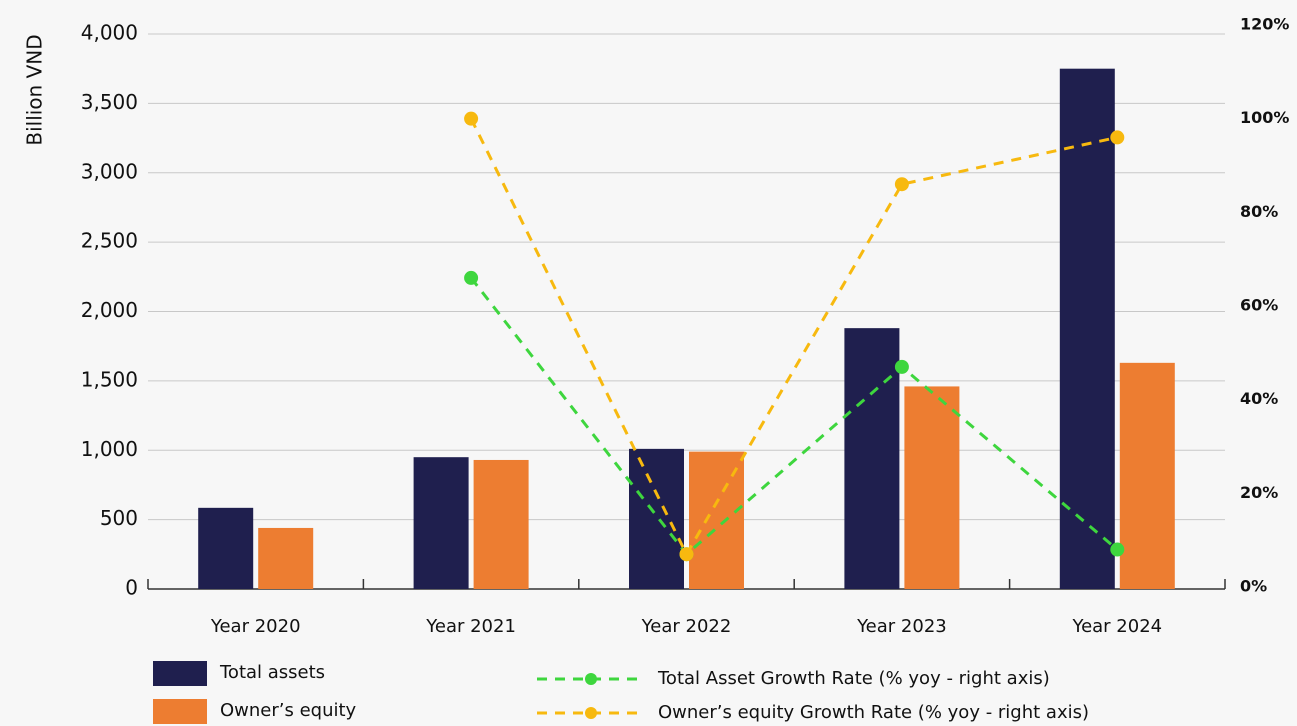 The width and height of the screenshot is (1297, 726). What do you see at coordinates (686, 626) in the screenshot?
I see `x-tick-label: Year 2022` at bounding box center [686, 626].